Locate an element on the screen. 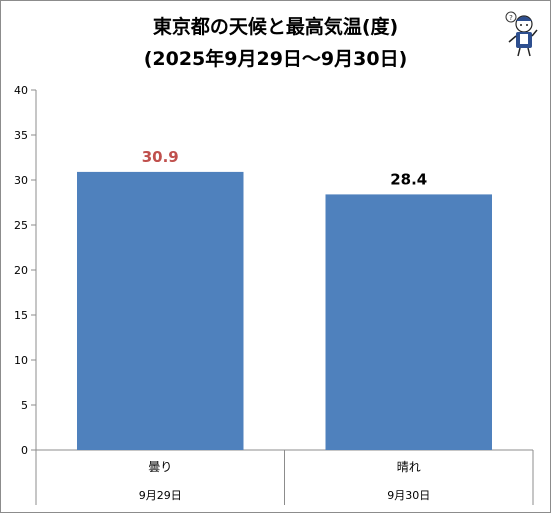 The image size is (551, 513). y-tick-label: 10 is located at coordinates (21, 360).